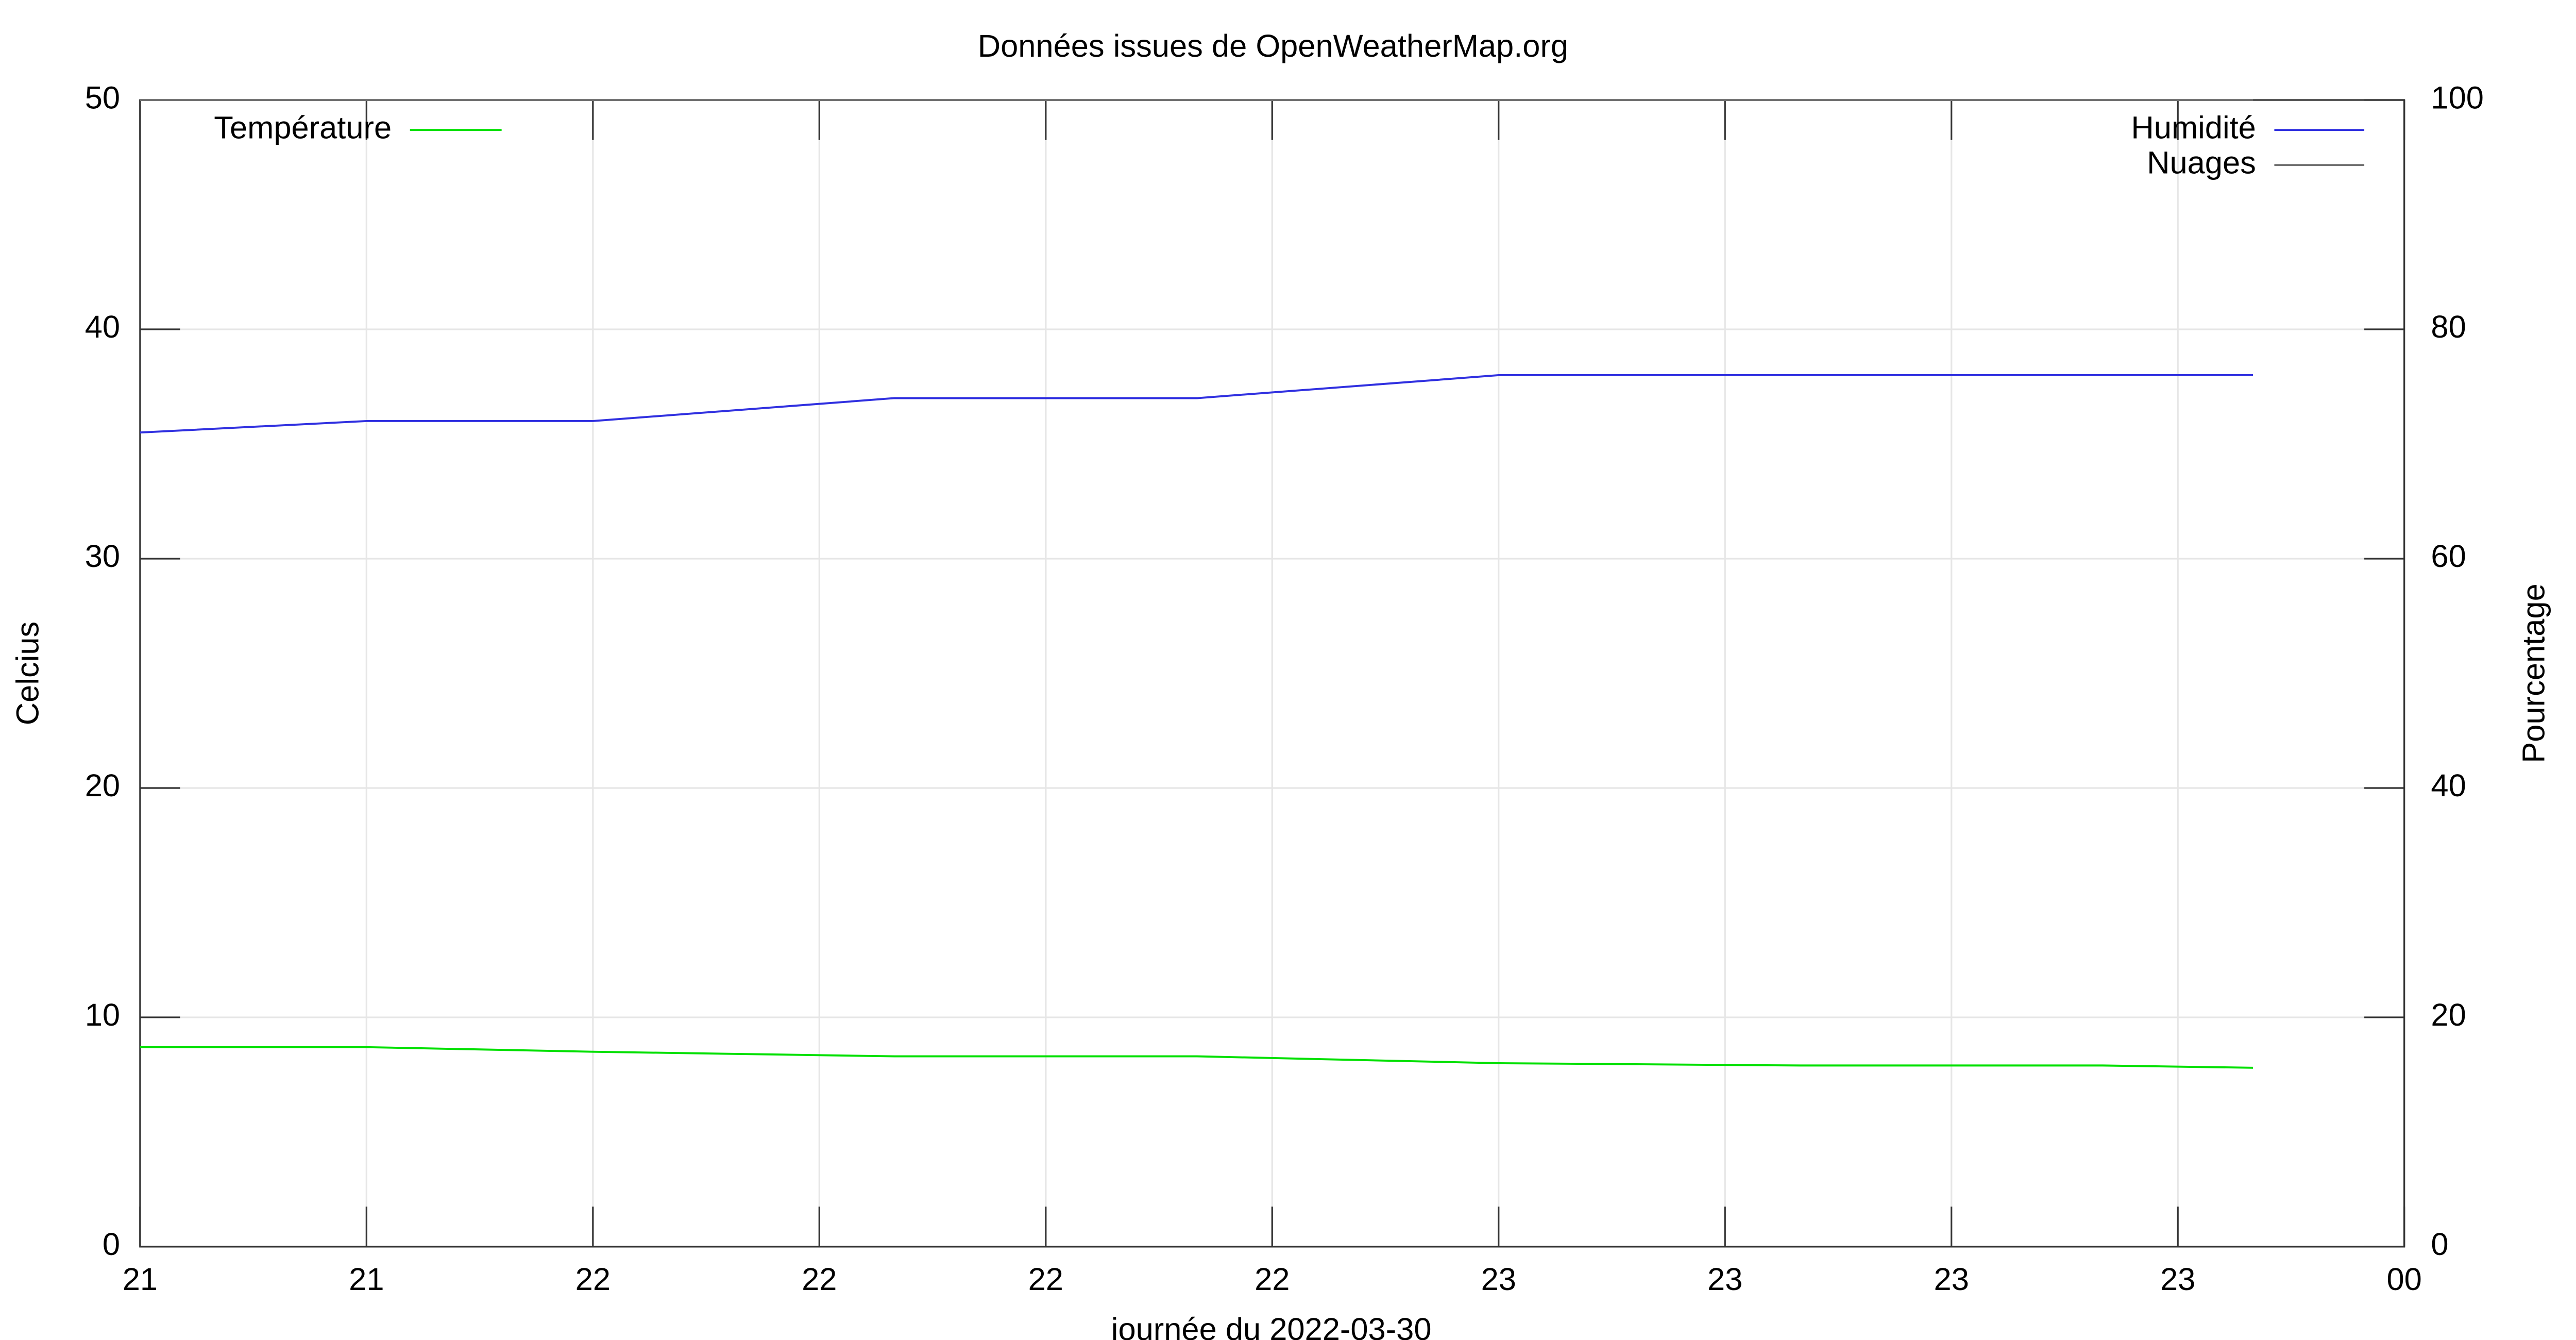  I want to click on x-axis-label: journée du 2022-03-30, so click(1271, 1326).